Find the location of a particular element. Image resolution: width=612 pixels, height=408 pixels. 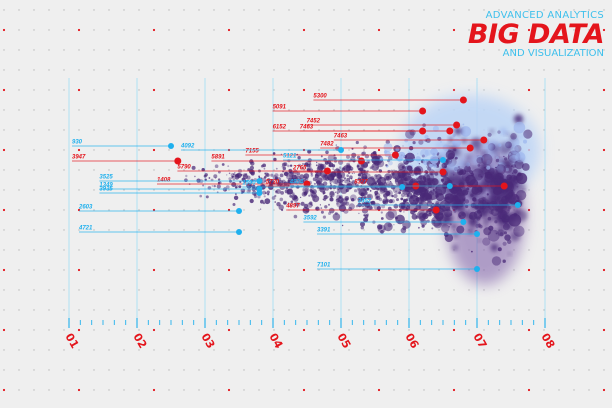

x-tick-label: 04 is located at coordinates (275, 341).